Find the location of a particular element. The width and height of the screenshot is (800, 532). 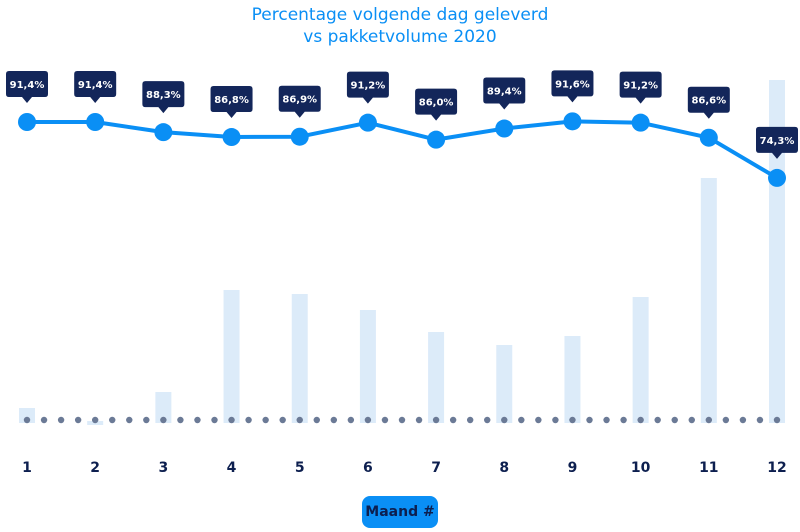

x-axis-label: Maand # is located at coordinates (400, 512).